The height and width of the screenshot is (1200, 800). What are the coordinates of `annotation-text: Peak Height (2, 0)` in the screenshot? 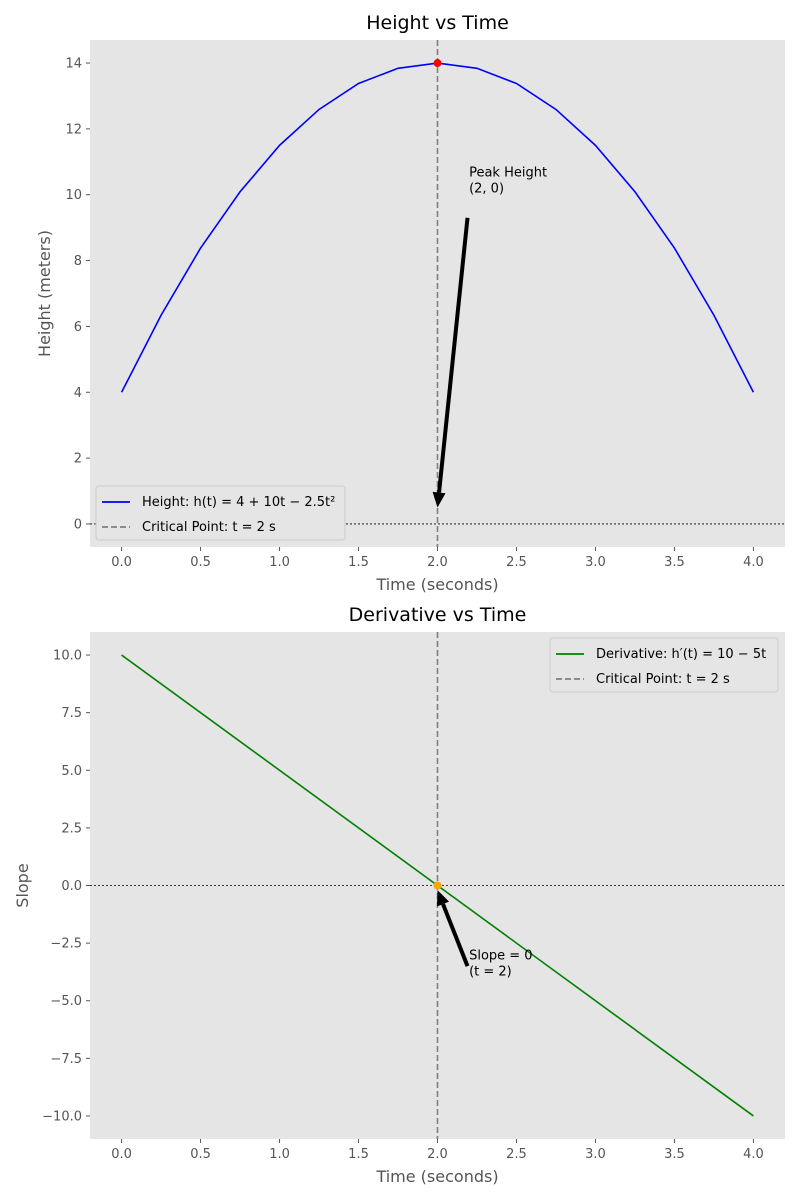 It's located at (508, 181).